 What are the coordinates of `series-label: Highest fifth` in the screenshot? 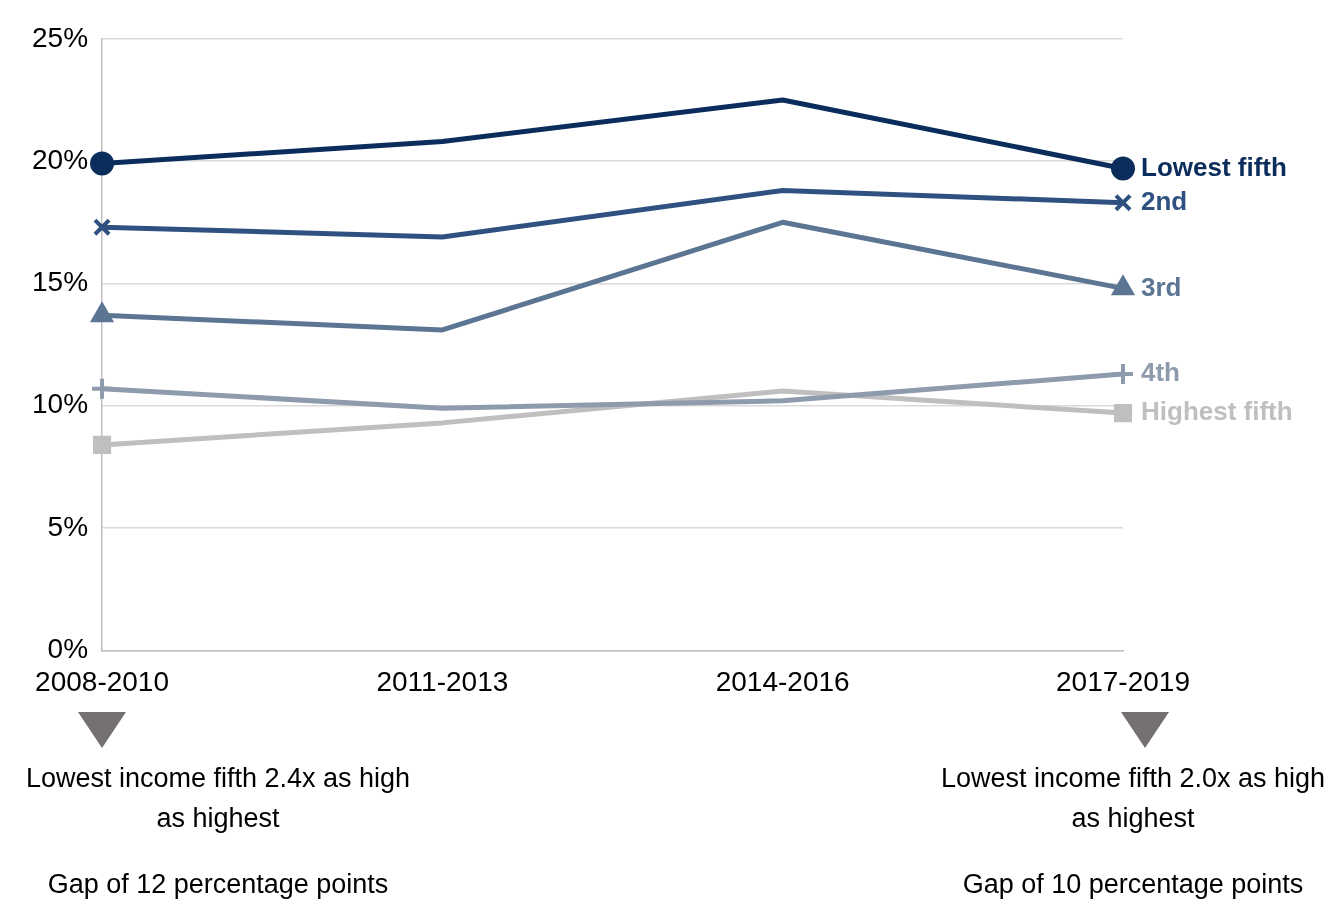 It's located at (1217, 411).